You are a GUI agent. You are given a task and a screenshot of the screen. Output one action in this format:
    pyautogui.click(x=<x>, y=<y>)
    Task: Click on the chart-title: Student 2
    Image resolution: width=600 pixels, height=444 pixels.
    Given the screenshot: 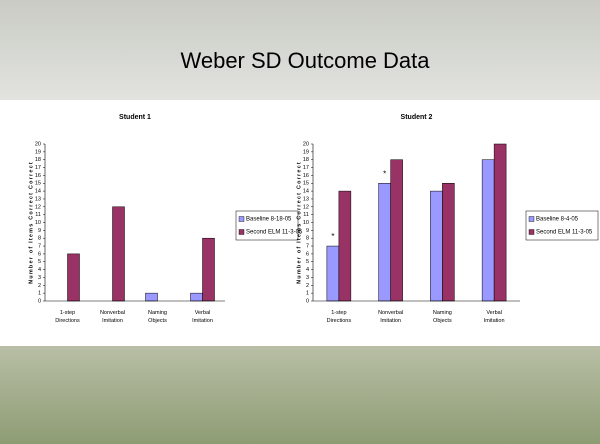 What is the action you would take?
    pyautogui.click(x=417, y=117)
    